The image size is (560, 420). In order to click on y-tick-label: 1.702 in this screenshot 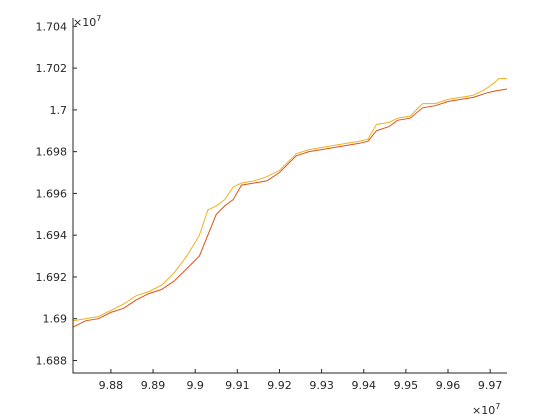, I will do `click(52, 68)`.